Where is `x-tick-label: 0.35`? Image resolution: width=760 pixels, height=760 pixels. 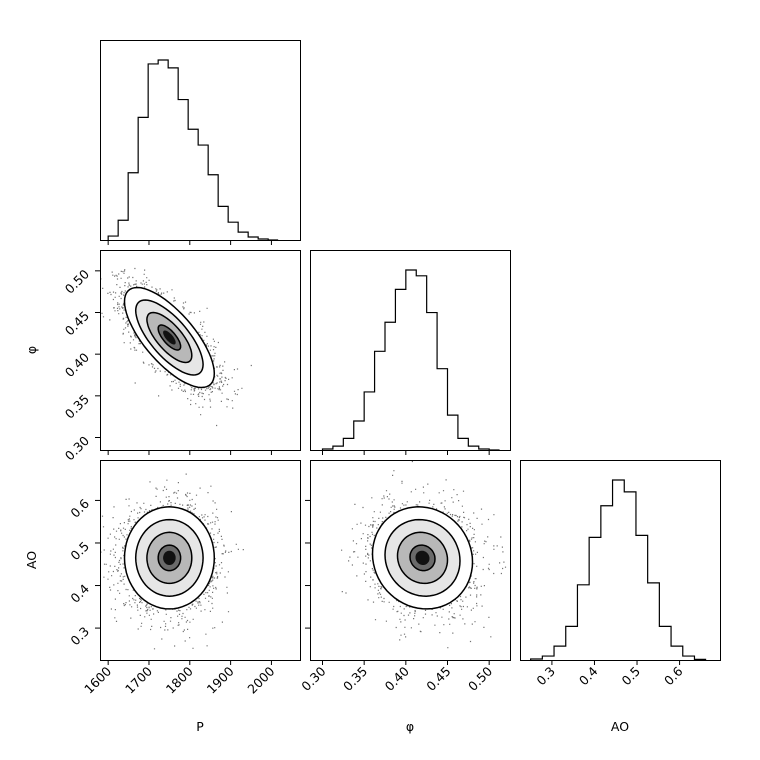
x-tick-label: 0.35 is located at coordinates (355, 679).